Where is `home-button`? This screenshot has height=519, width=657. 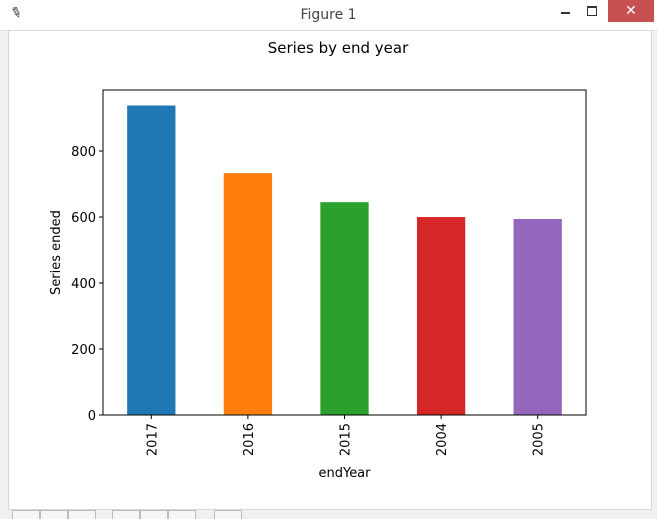 home-button is located at coordinates (26, 514).